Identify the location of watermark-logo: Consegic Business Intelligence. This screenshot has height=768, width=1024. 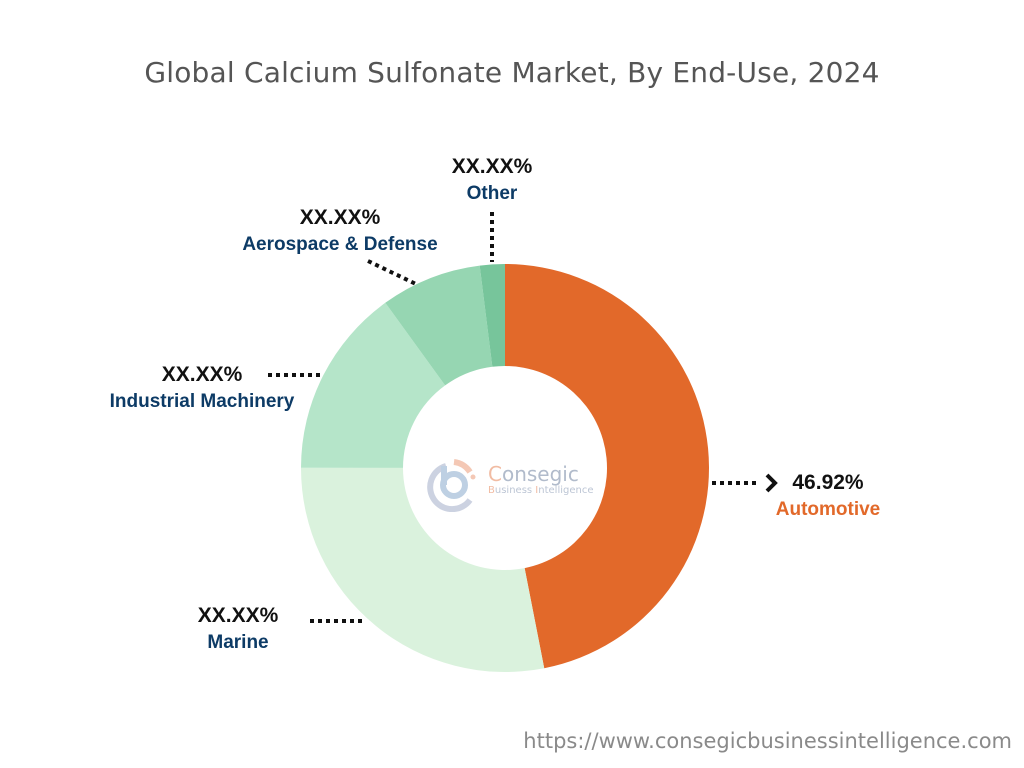
(509, 482).